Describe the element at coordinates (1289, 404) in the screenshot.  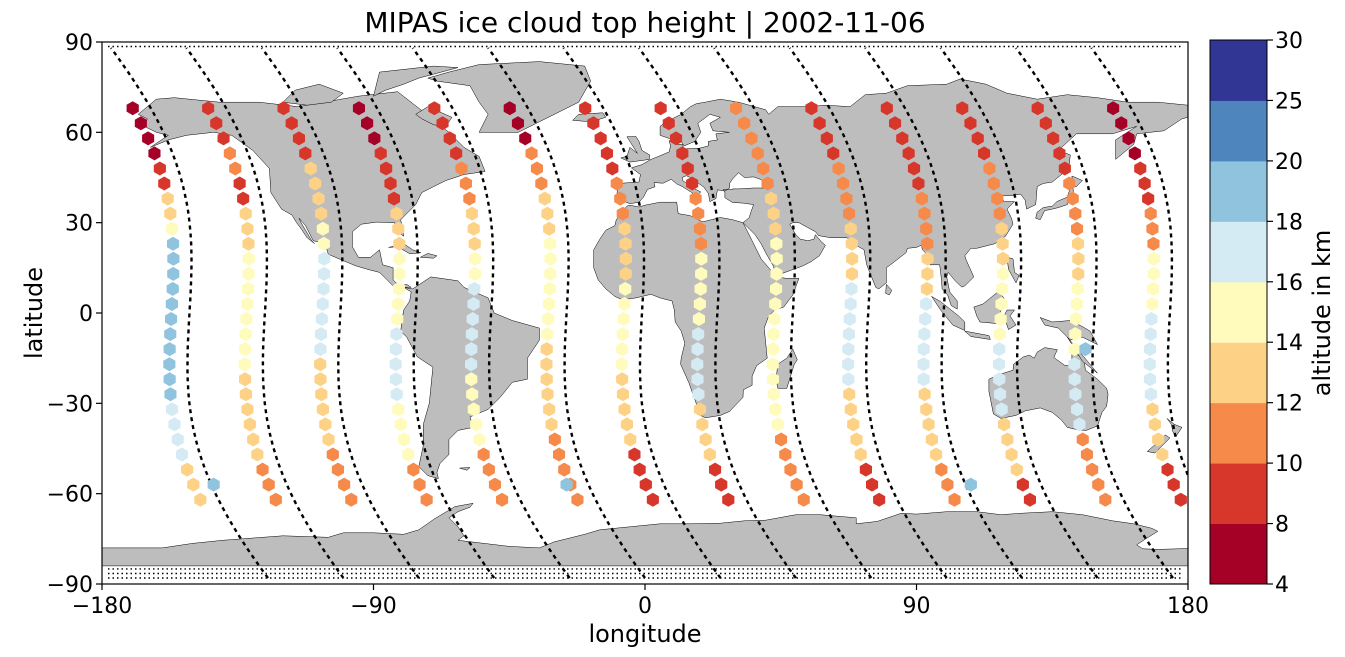
I see `colorbar-tick-label: 12` at that location.